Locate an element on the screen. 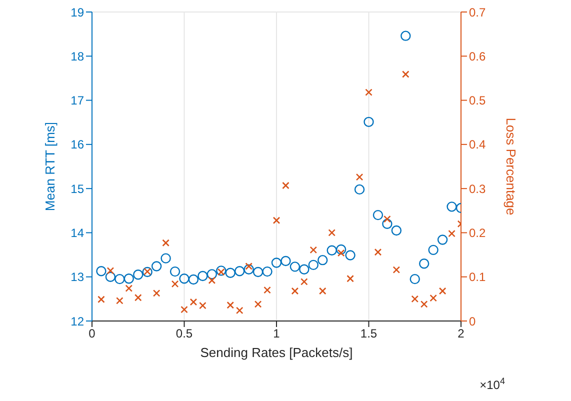 The height and width of the screenshot is (401, 571). x-axis-title: Sending Rates [Packets/s] is located at coordinates (276, 352).